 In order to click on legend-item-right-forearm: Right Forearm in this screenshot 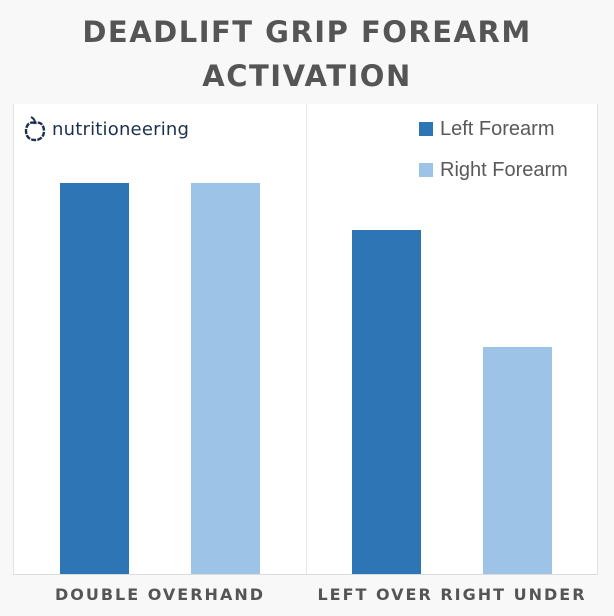, I will do `click(493, 170)`.